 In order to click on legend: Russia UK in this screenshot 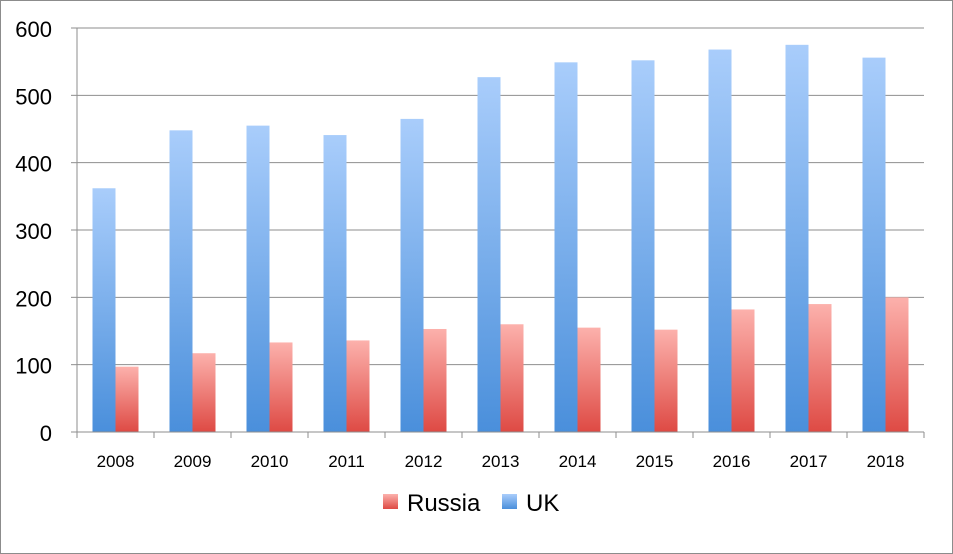, I will do `click(471, 503)`.